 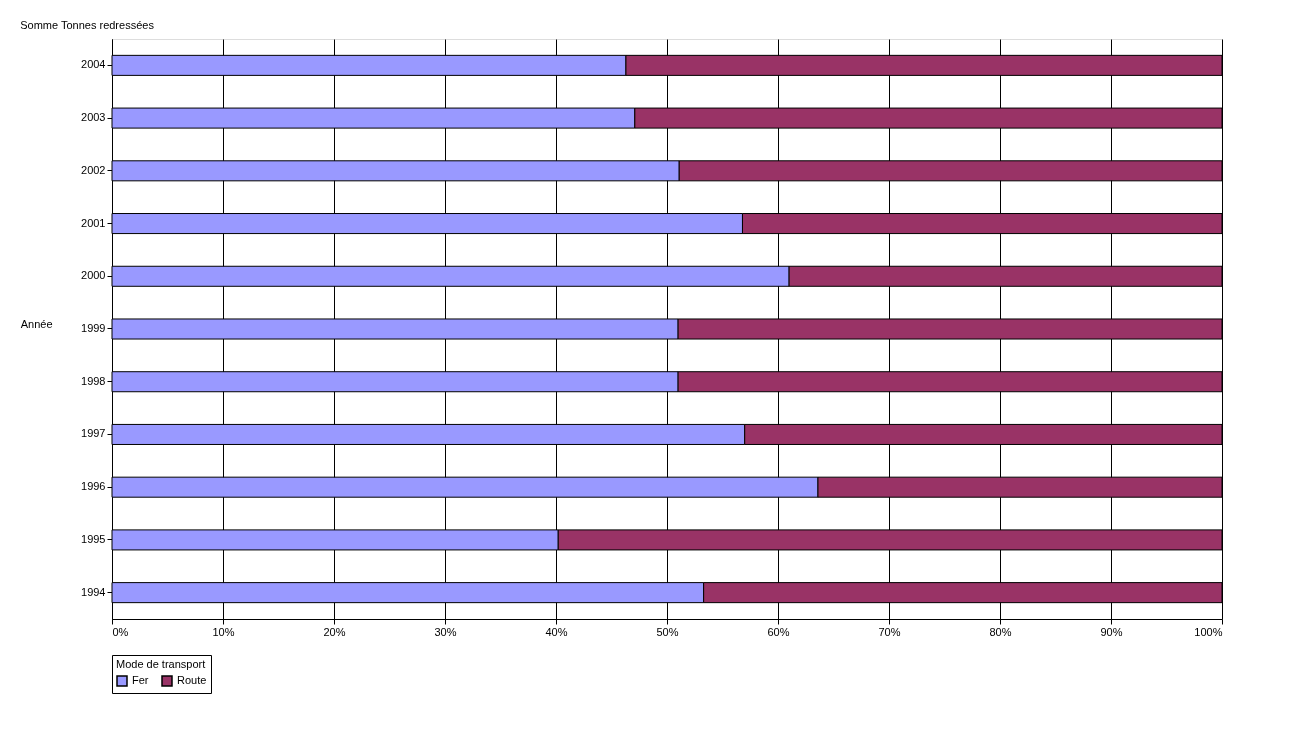 What do you see at coordinates (161, 664) in the screenshot?
I see `legend-title: Mode de transport` at bounding box center [161, 664].